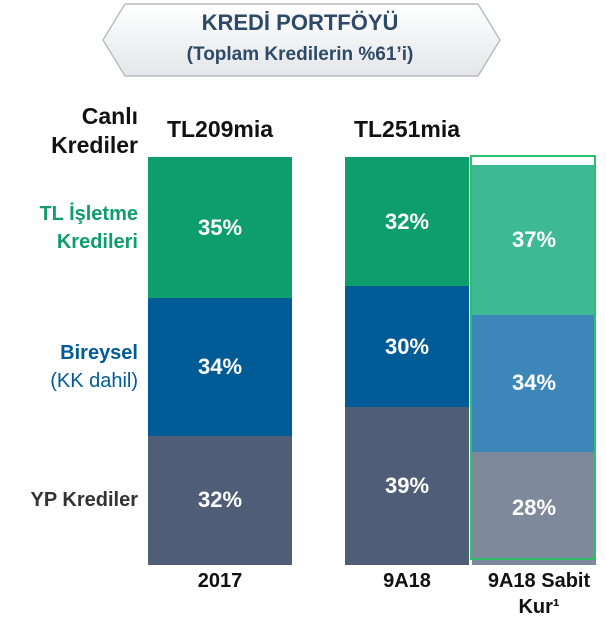  I want to click on legend-name: TL İşletme Kredileri, so click(88, 227).